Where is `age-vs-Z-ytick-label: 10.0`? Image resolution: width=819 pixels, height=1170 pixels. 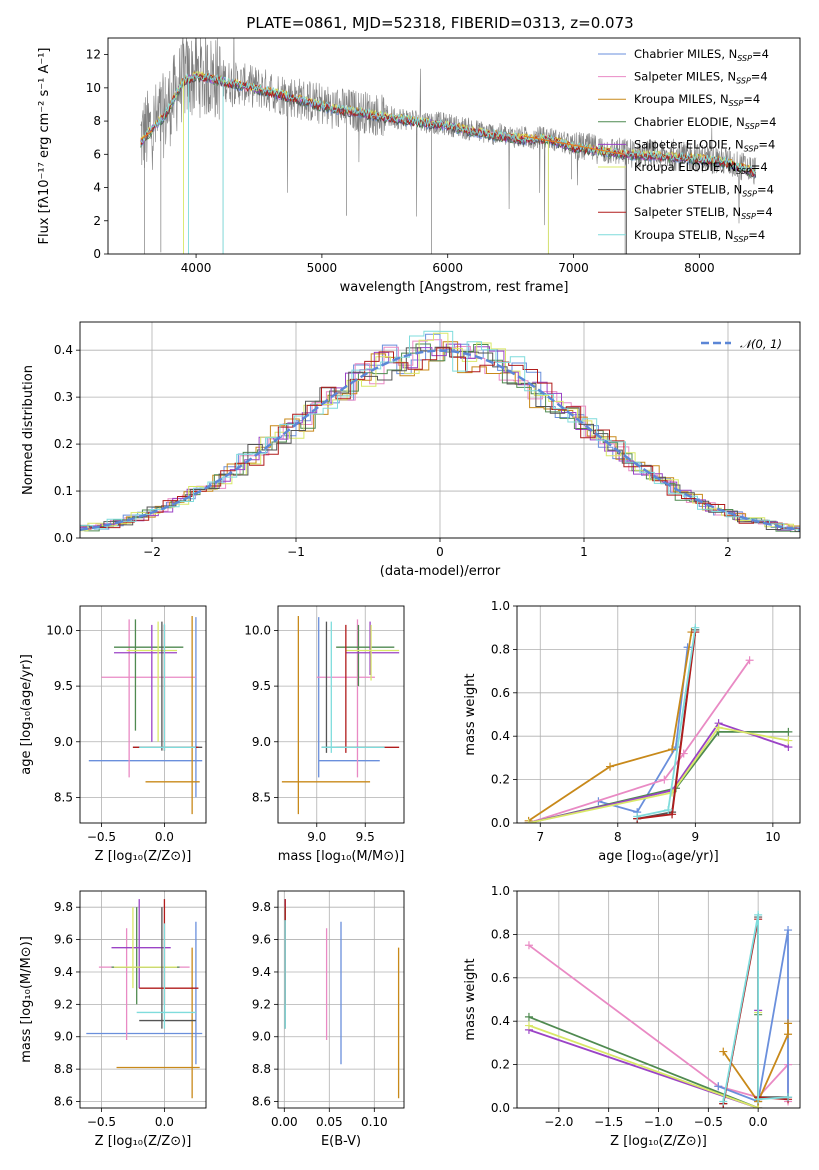
age-vs-Z-ytick-label: 10.0 is located at coordinates (59, 630).